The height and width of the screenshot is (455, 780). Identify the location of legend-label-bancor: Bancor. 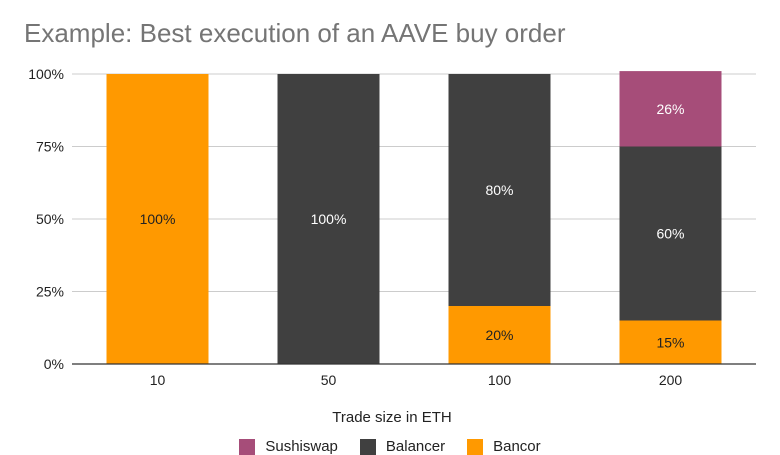
(517, 446).